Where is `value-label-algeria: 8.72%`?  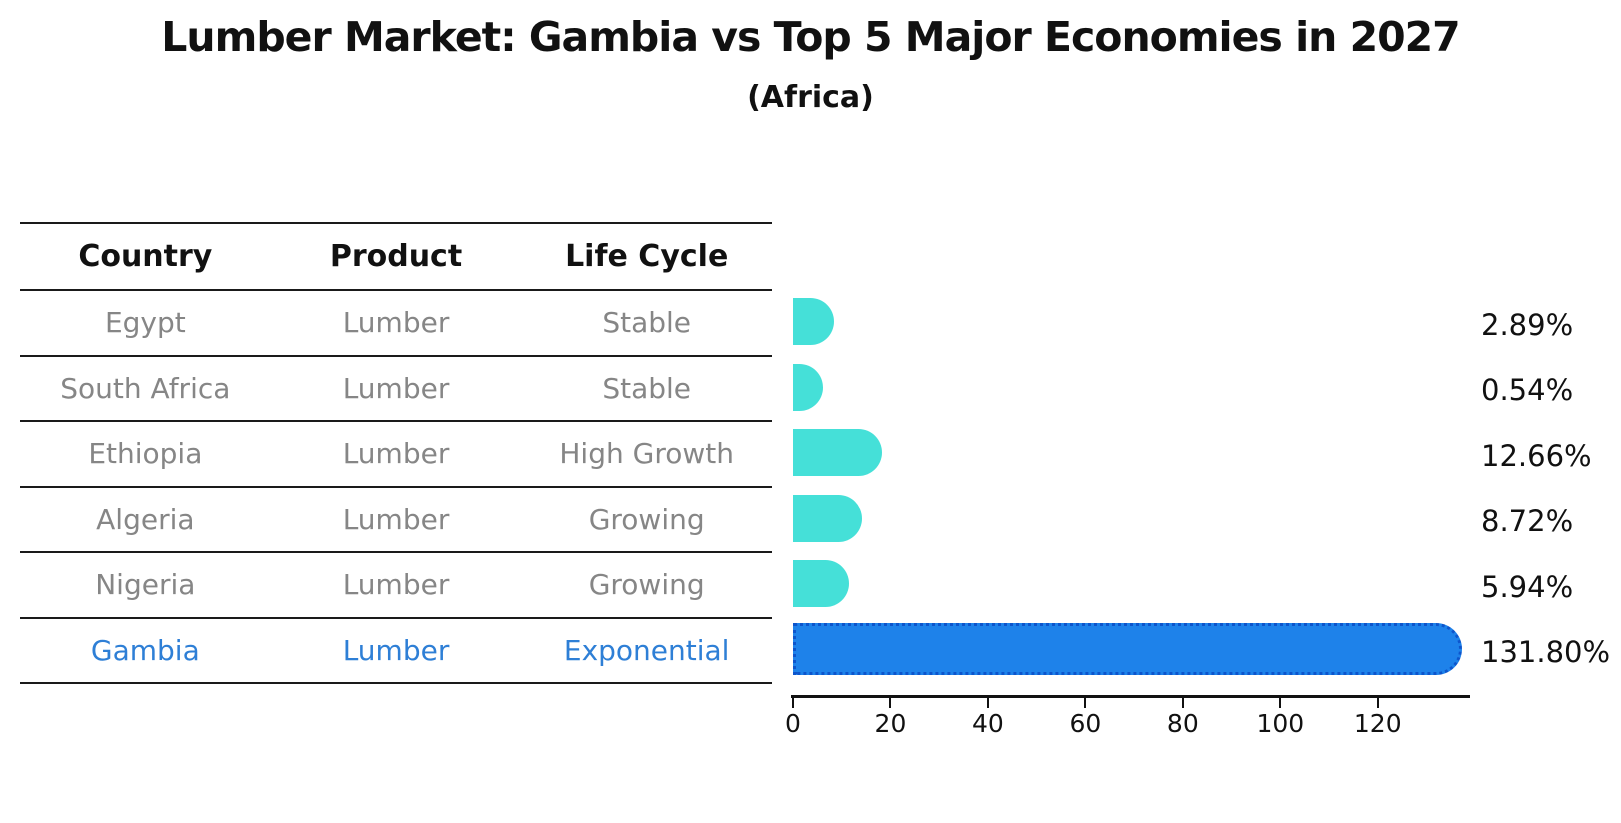 value-label-algeria: 8.72% is located at coordinates (1527, 521).